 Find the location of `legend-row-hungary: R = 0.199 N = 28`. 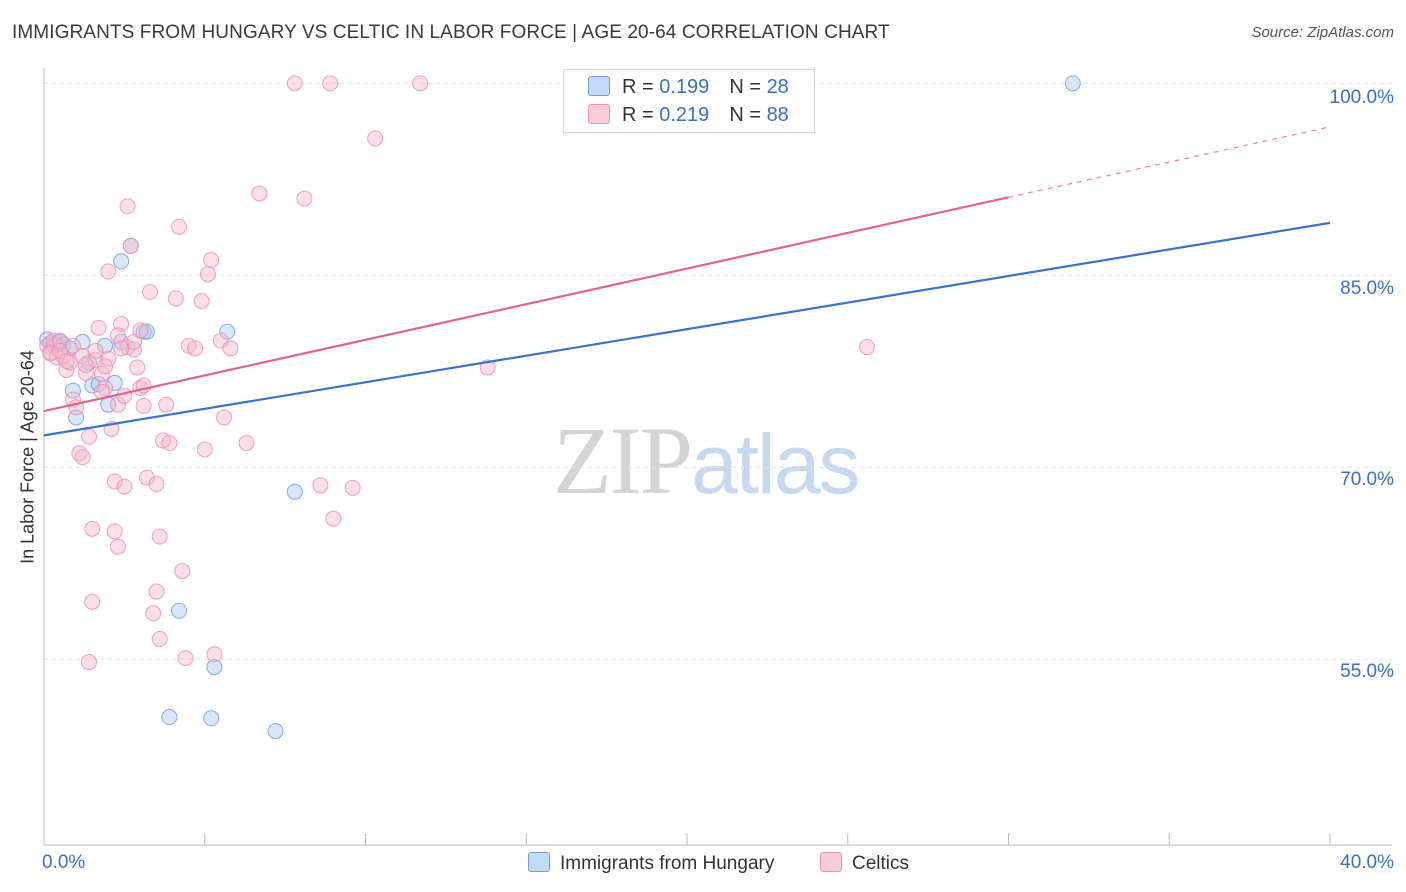

legend-row-hungary: R = 0.199 N = 28 is located at coordinates (688, 87).